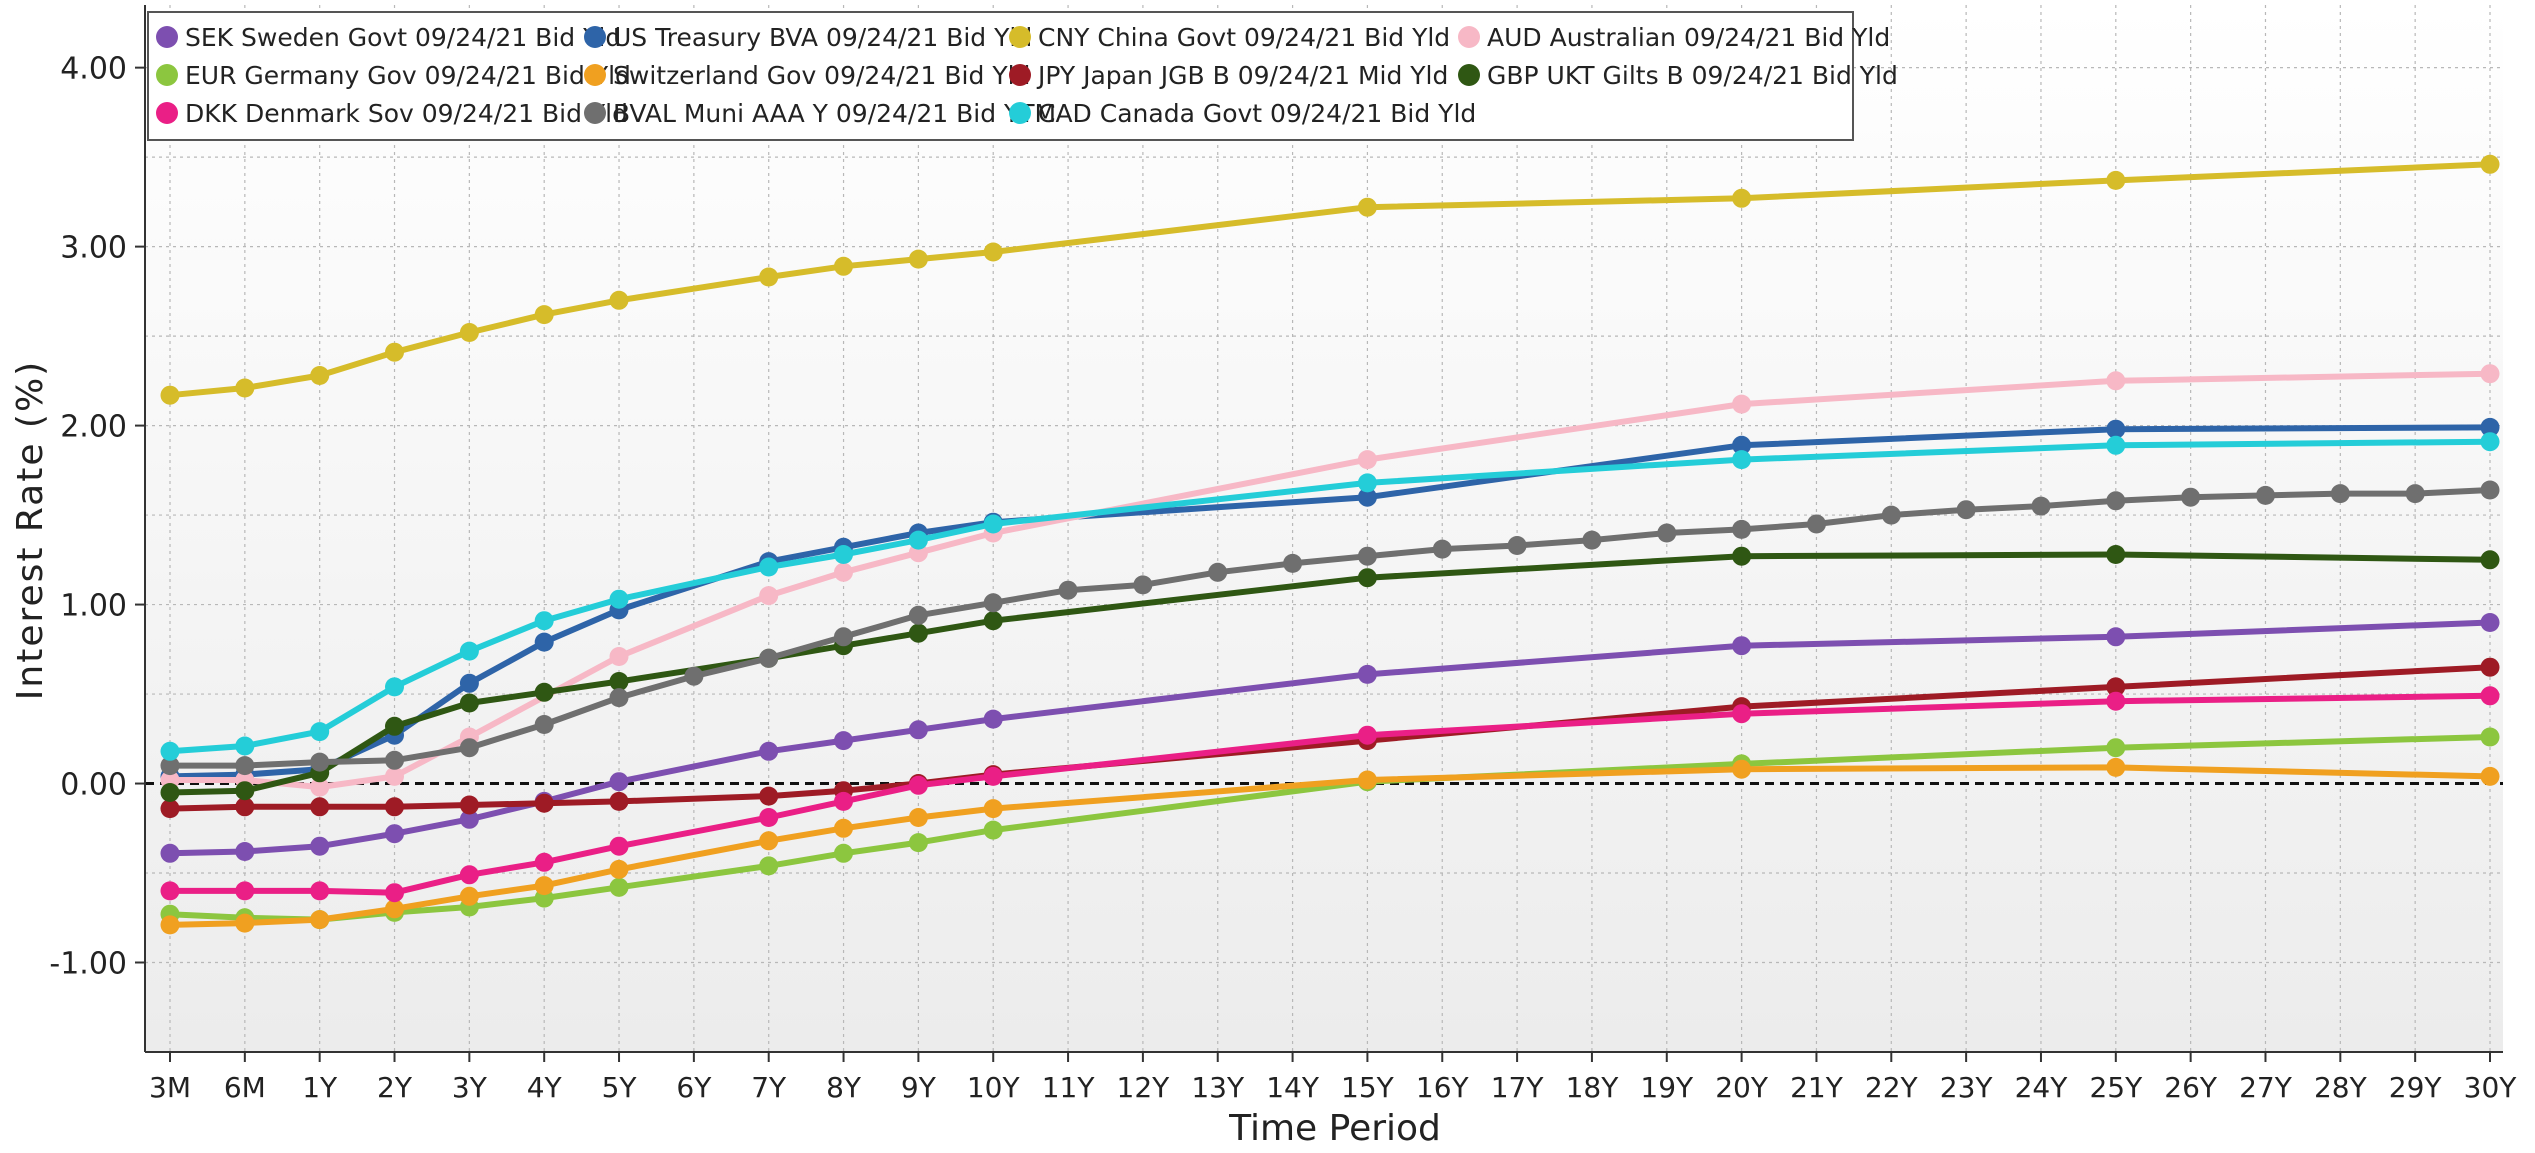  I want to click on x-tick-label: 6M, so click(245, 1087).